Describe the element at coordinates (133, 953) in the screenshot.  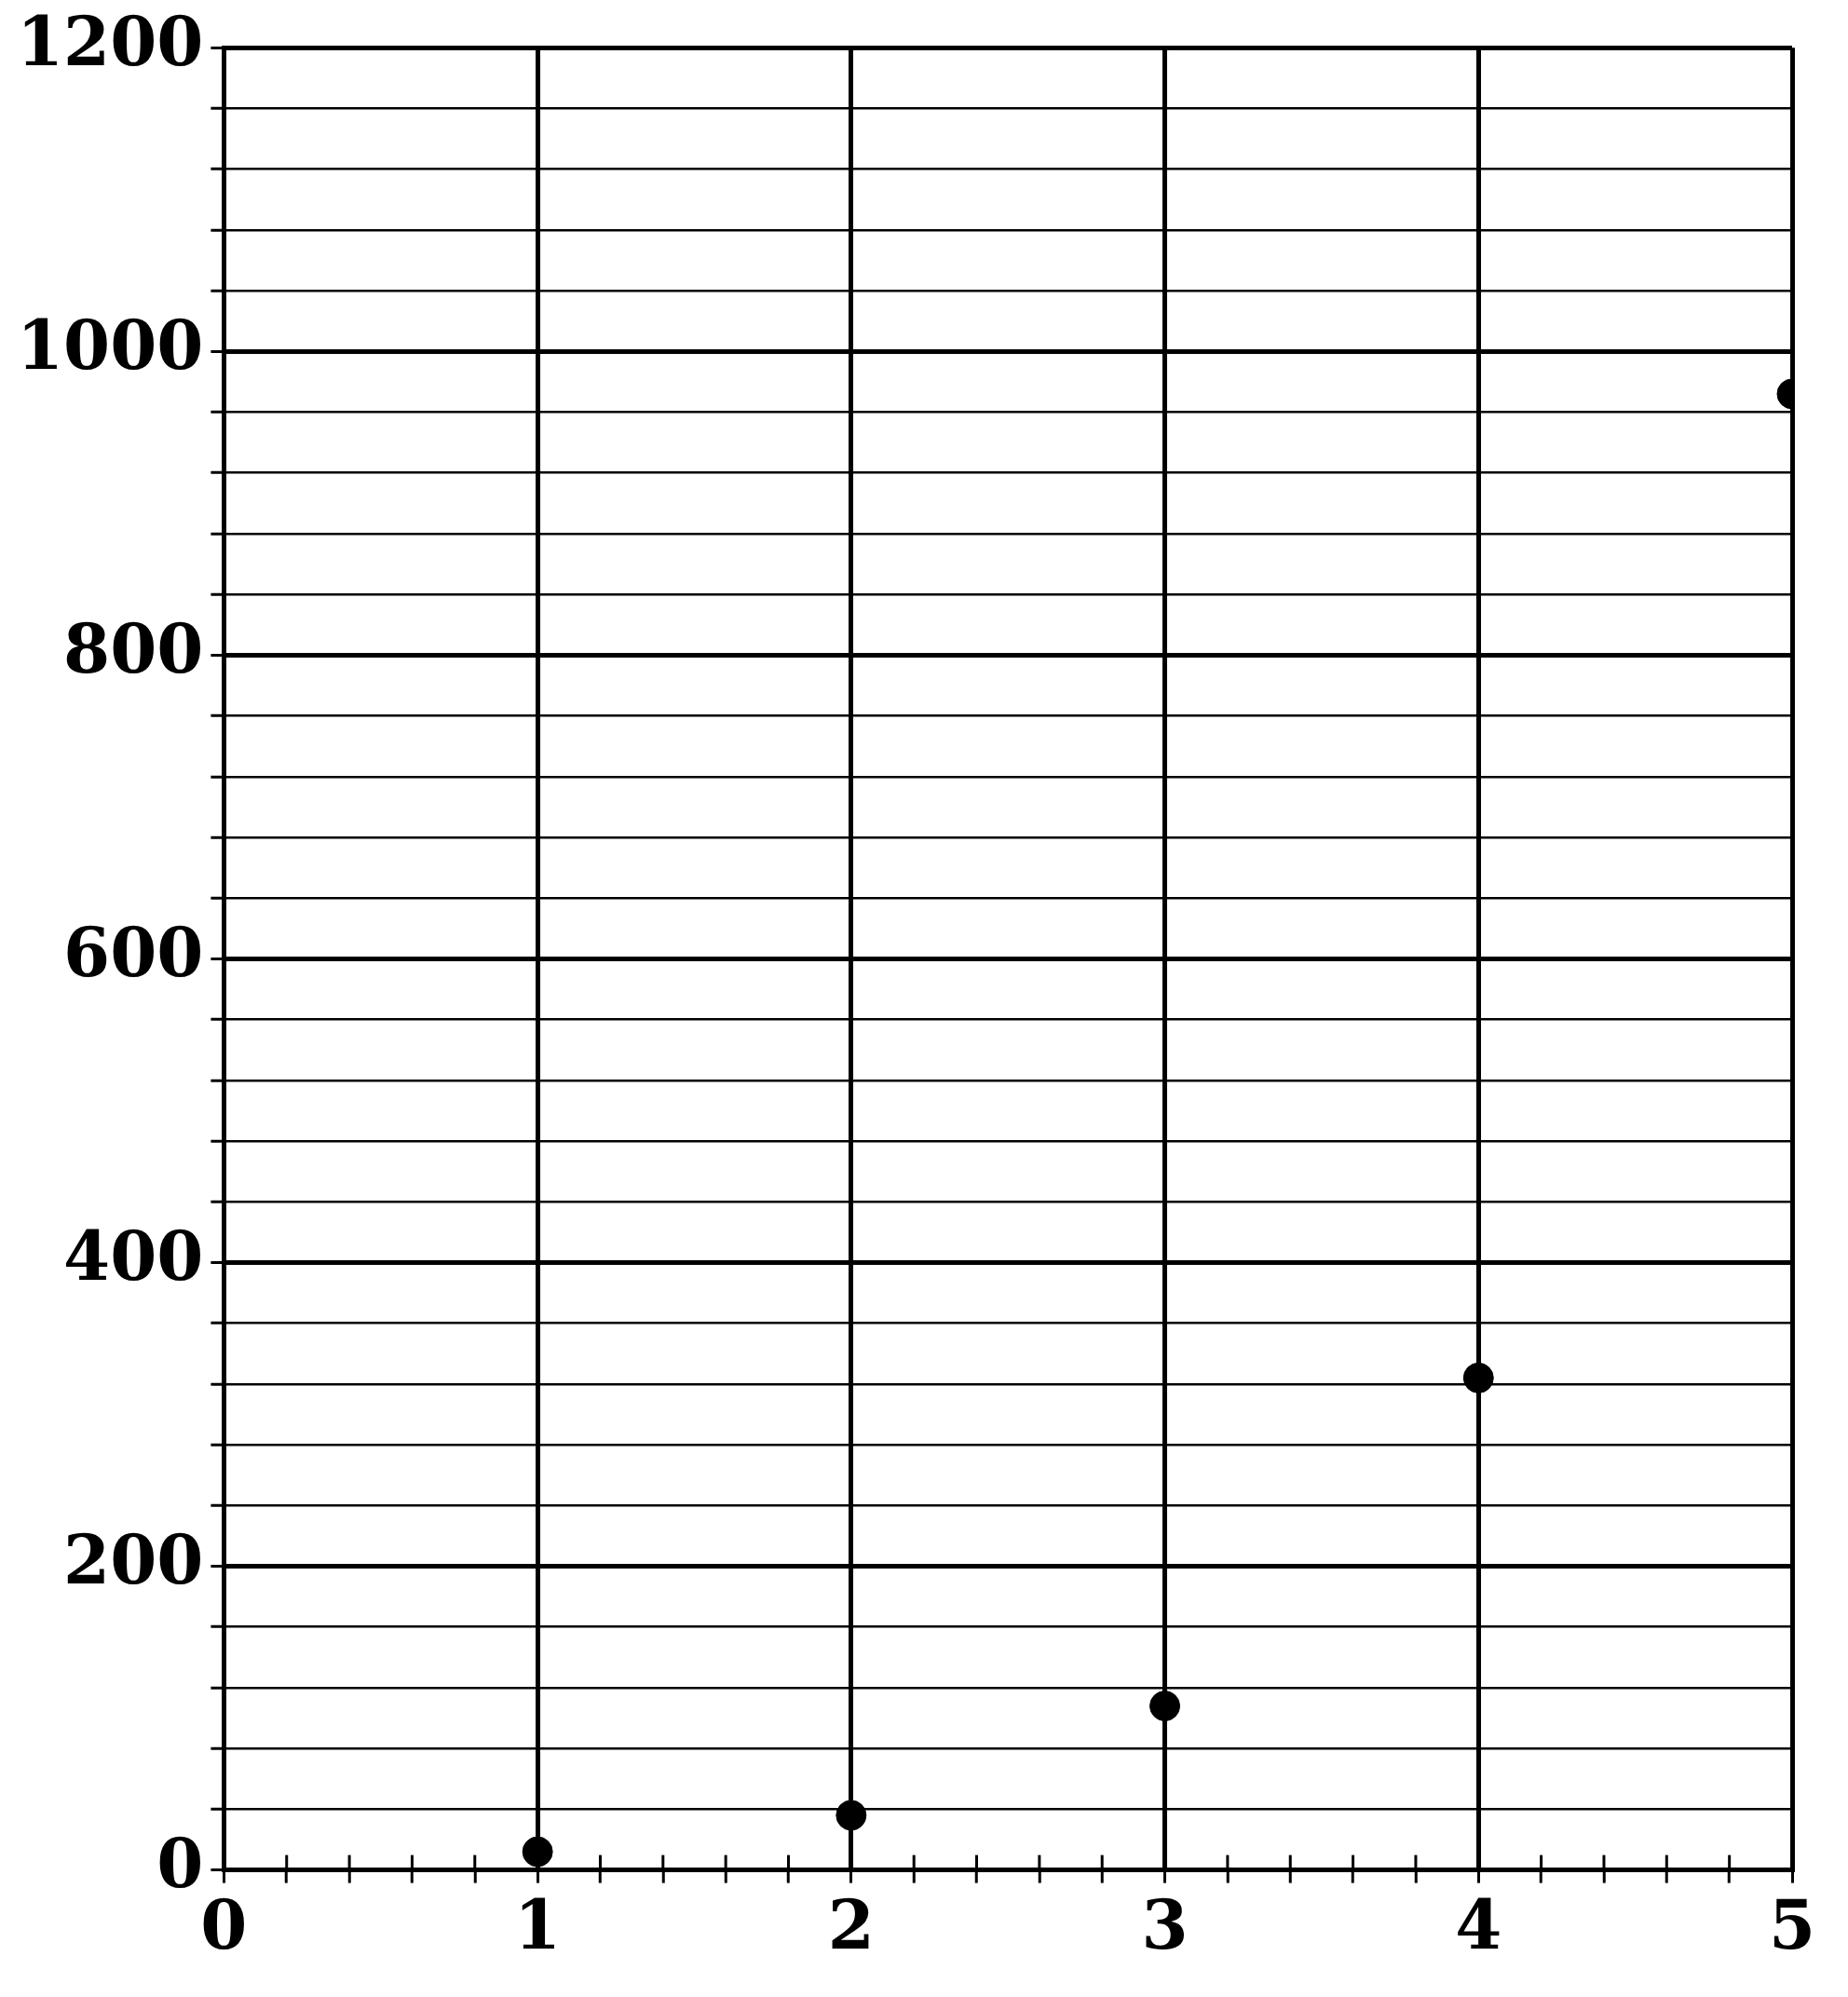
I see `y-tick-label: 600` at that location.